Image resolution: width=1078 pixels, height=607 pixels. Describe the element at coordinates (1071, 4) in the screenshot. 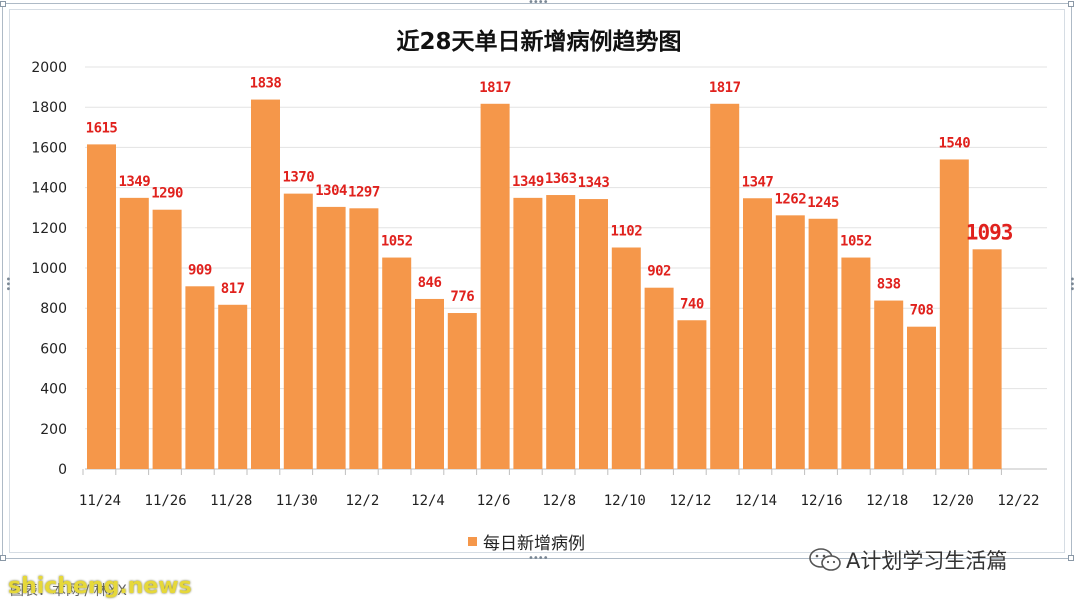

I see `resize-handle-top-right` at that location.